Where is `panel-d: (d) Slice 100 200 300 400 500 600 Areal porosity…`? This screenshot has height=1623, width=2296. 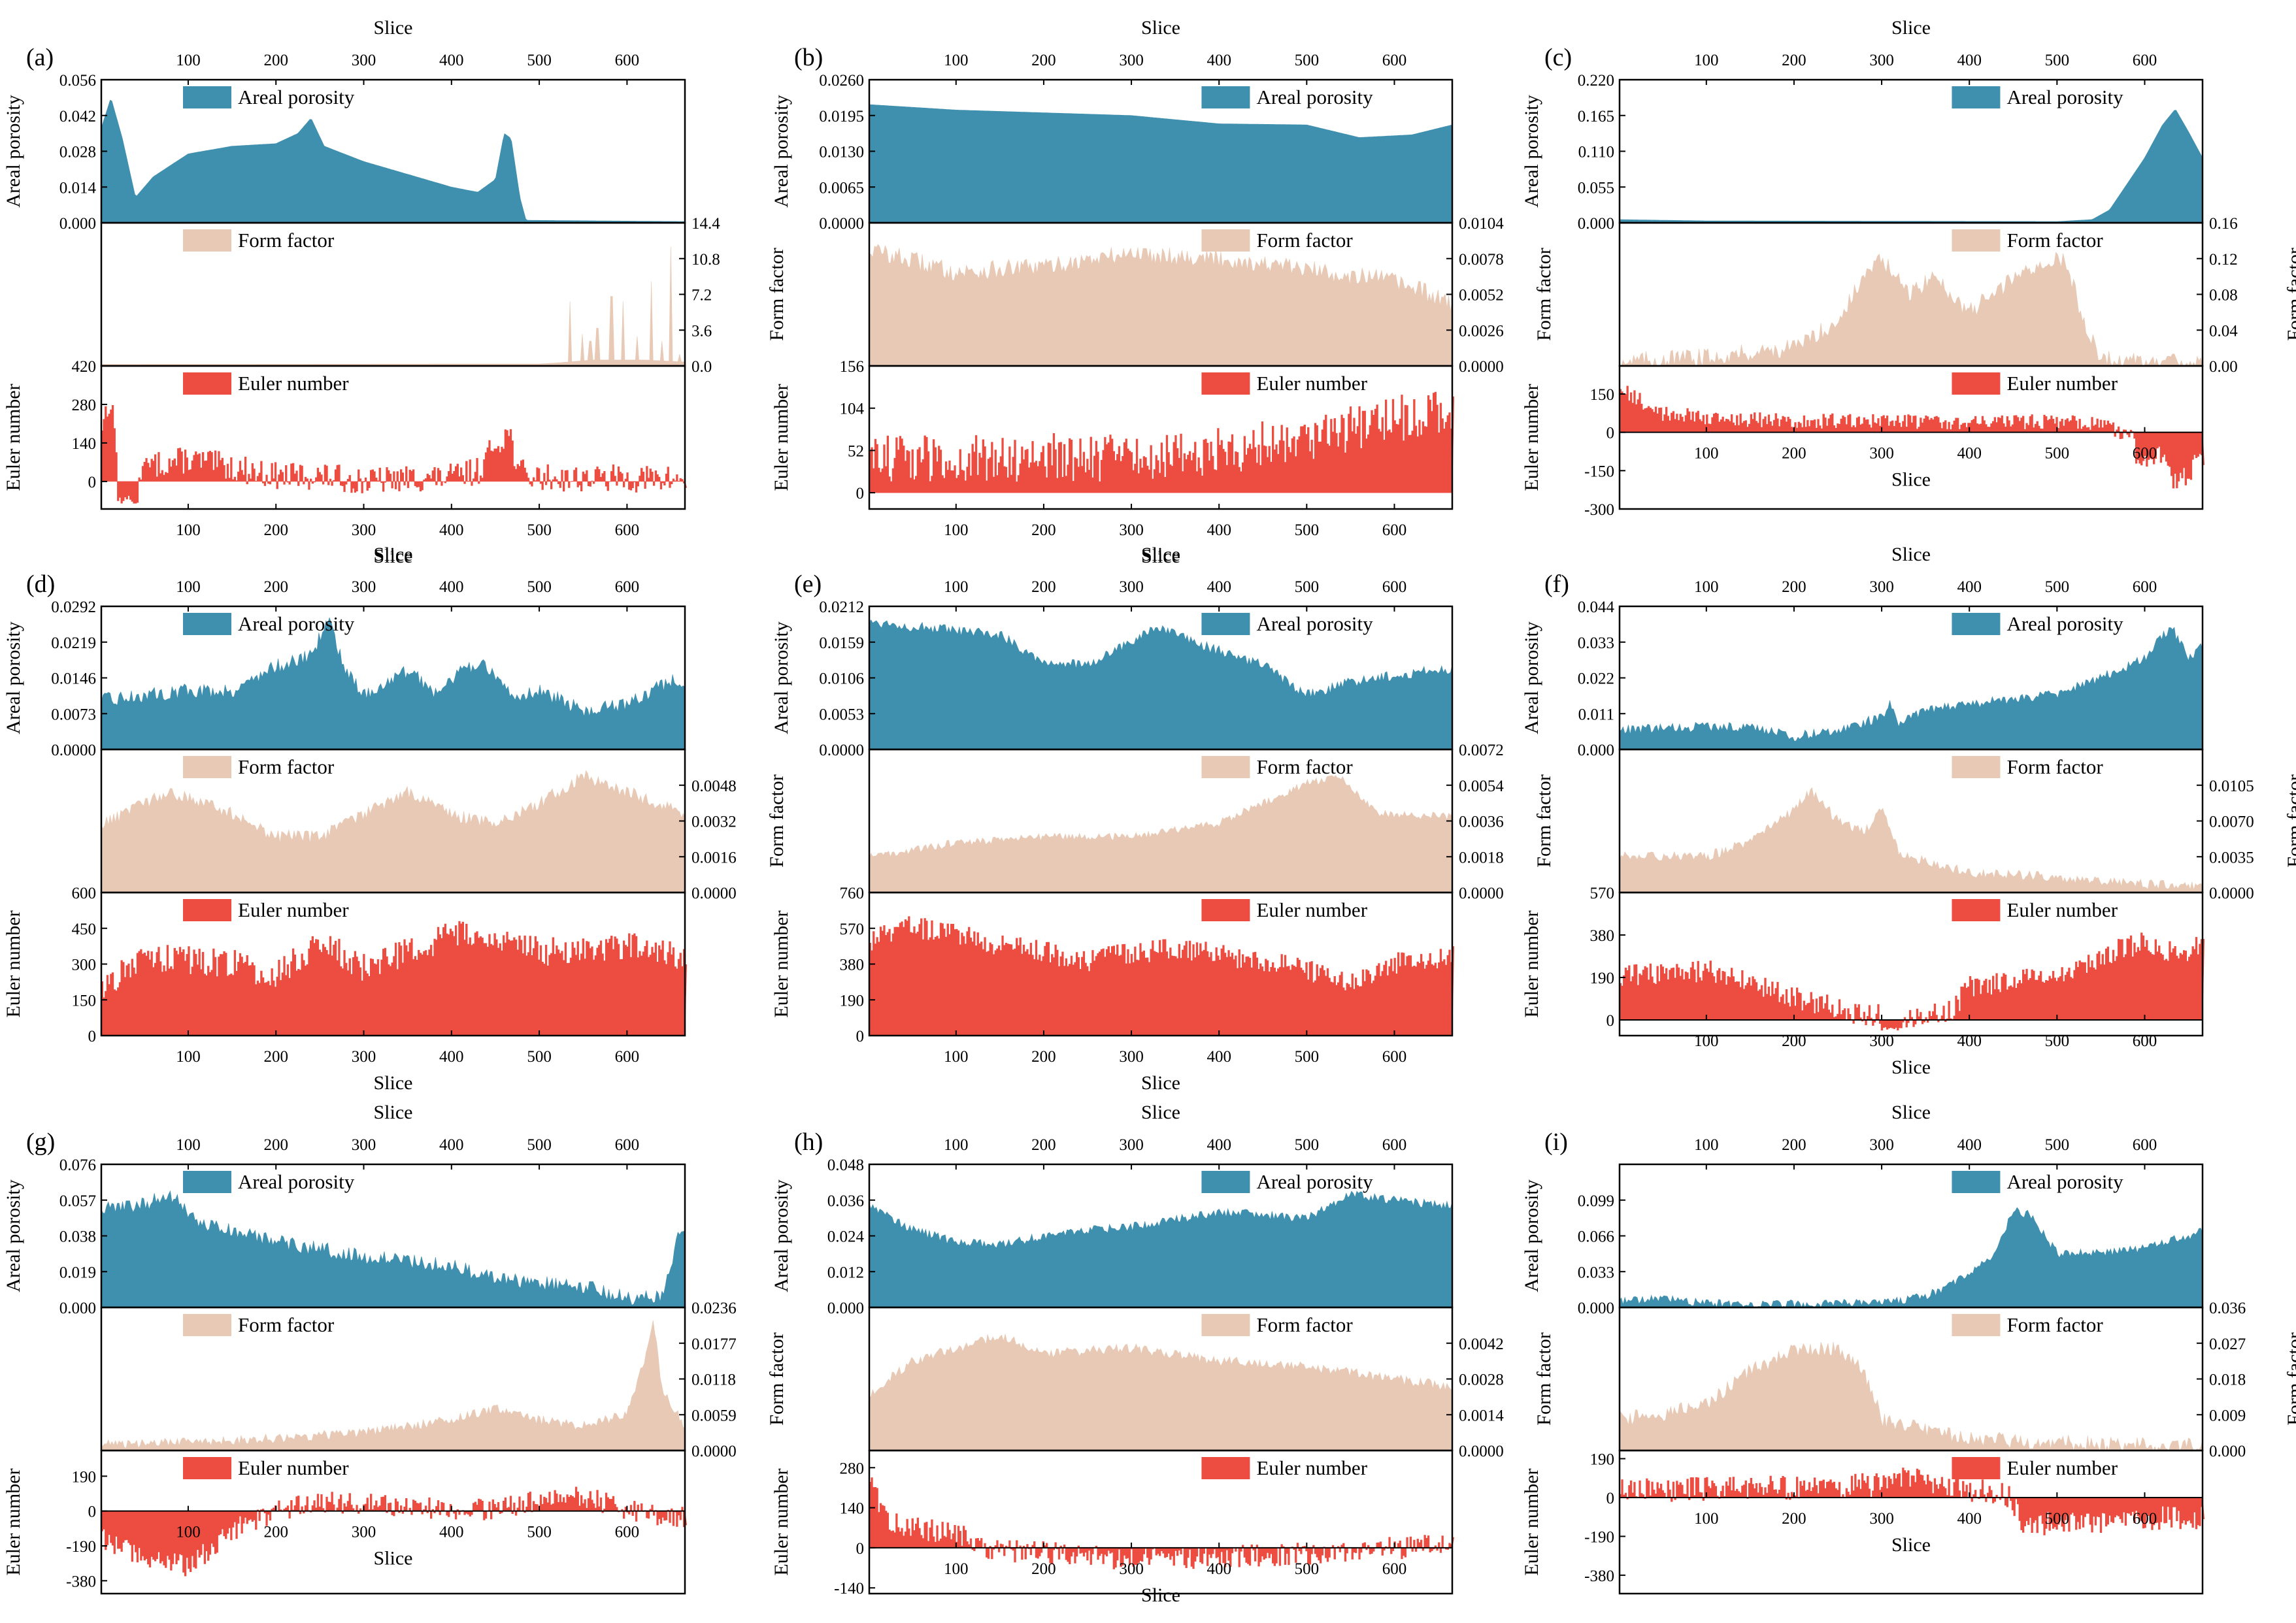 panel-d: (d) Slice 100 200 300 400 500 600 Areal porosity… is located at coordinates (395, 819).